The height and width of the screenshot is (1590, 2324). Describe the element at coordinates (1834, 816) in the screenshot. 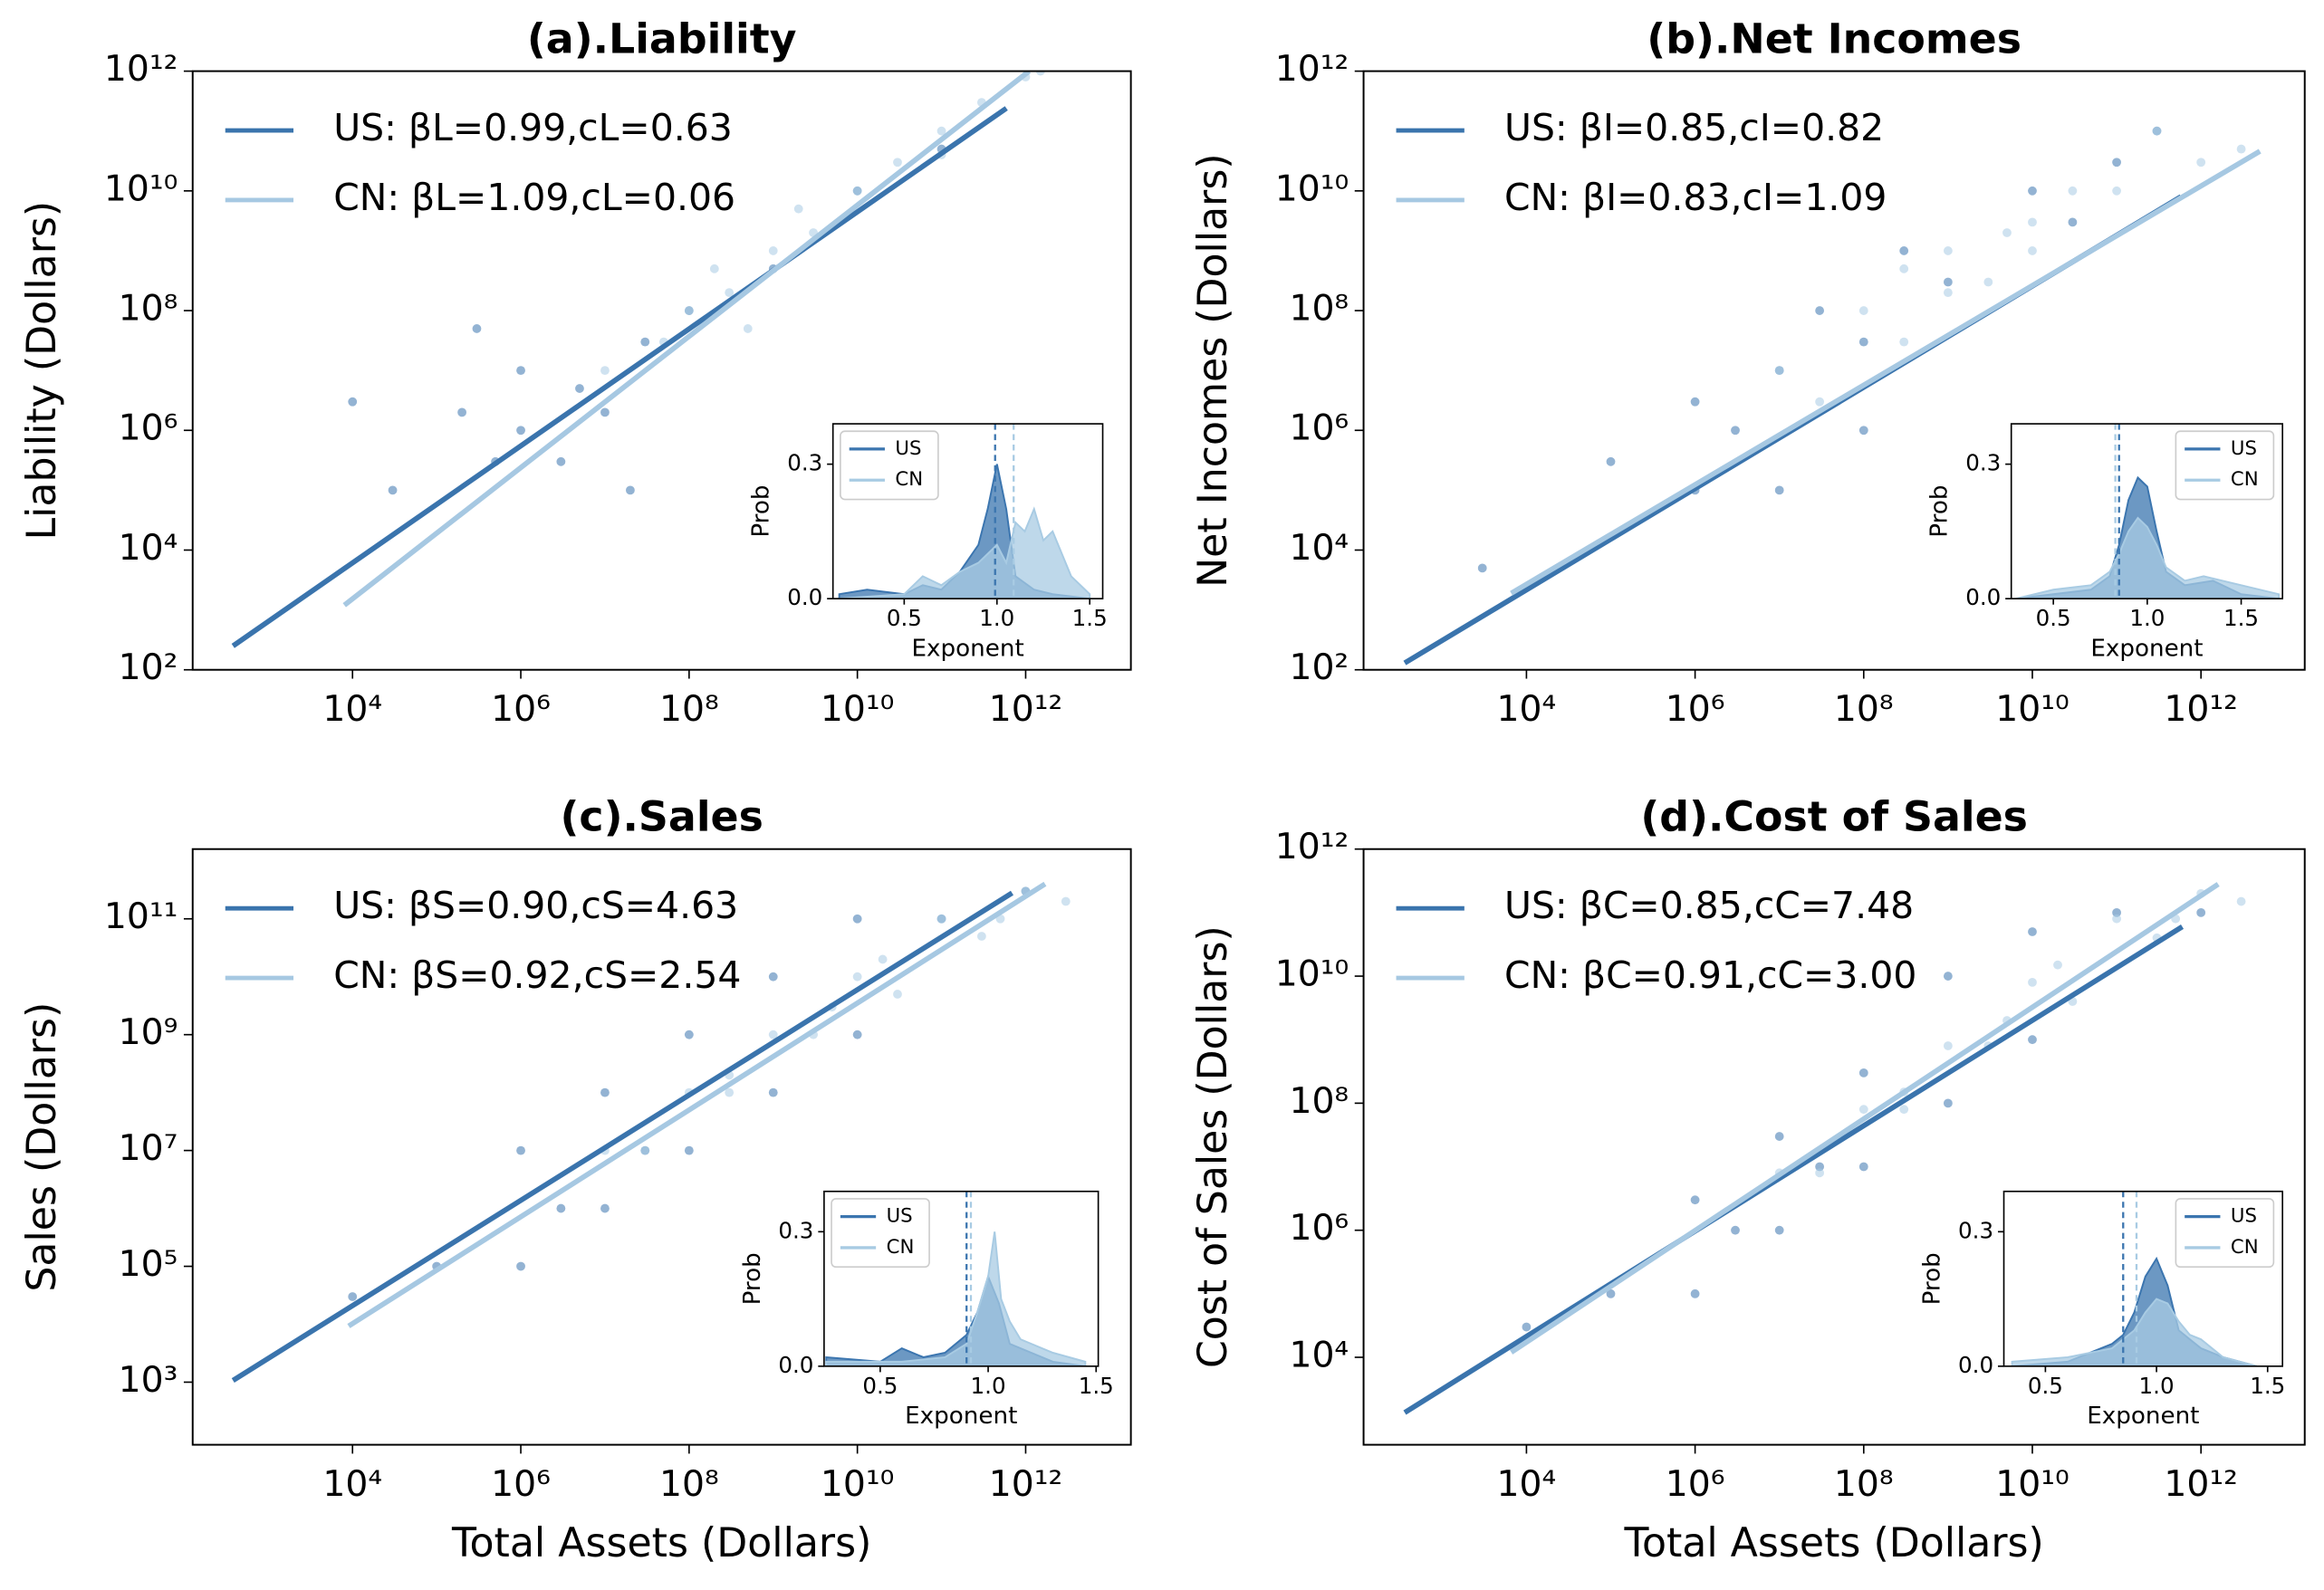

I see `chart-title: (d).Cost of Sales` at that location.